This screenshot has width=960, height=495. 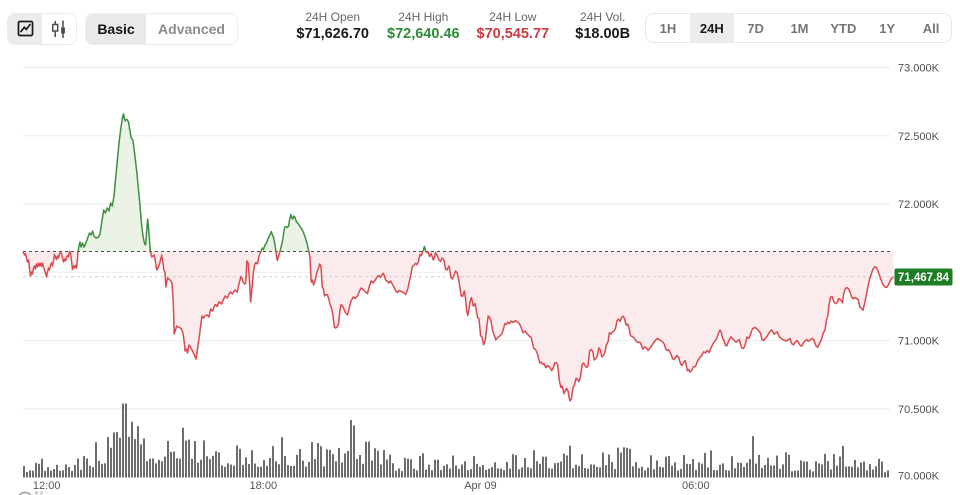 What do you see at coordinates (919, 137) in the screenshot?
I see `svg-text: 72.500K` at bounding box center [919, 137].